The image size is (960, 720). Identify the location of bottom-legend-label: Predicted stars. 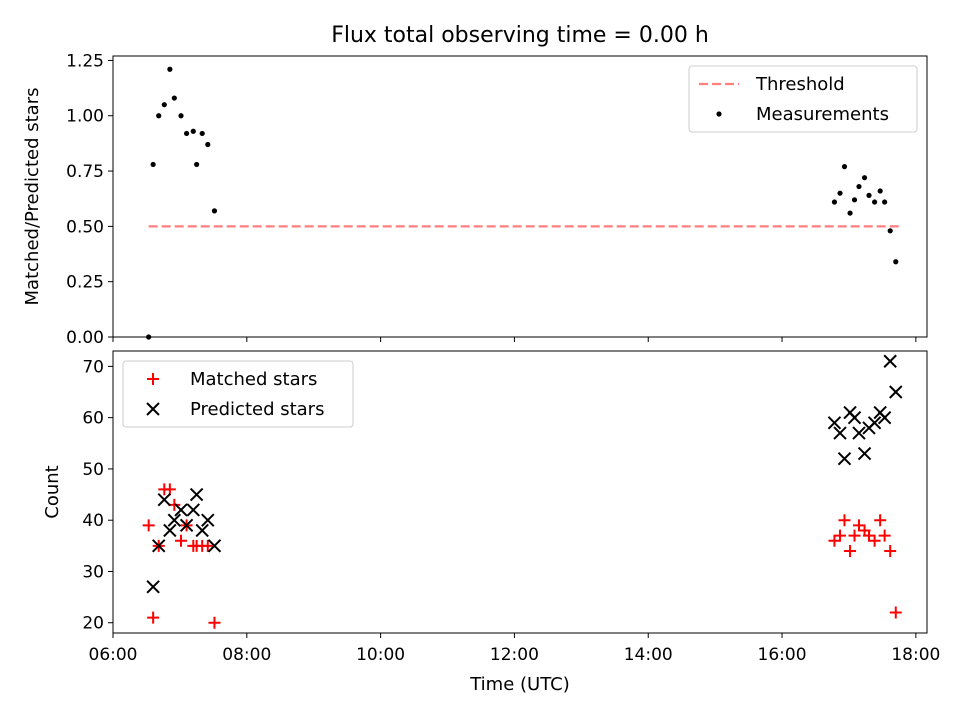
(257, 409).